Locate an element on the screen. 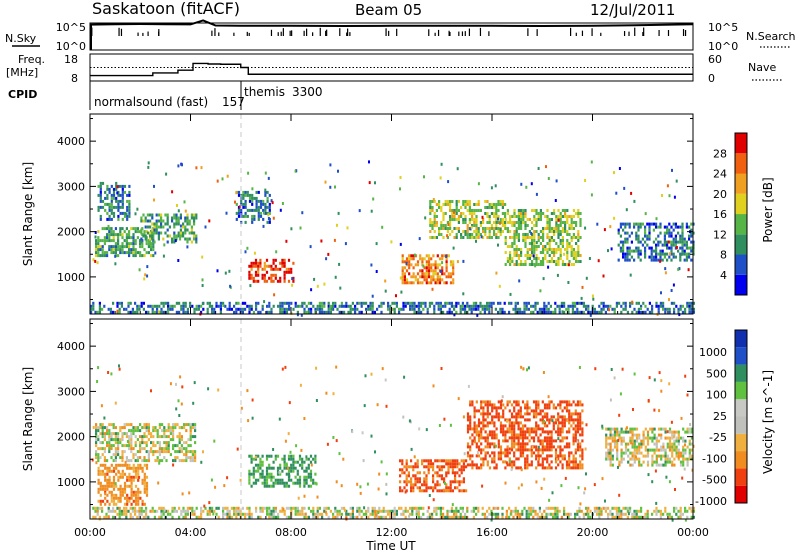  freq-tick-bottom: 8 is located at coordinates (74, 78).